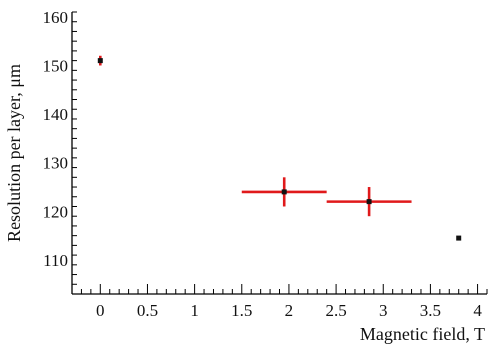 The height and width of the screenshot is (347, 489). What do you see at coordinates (289, 310) in the screenshot?
I see `x-tick-label: 2` at bounding box center [289, 310].